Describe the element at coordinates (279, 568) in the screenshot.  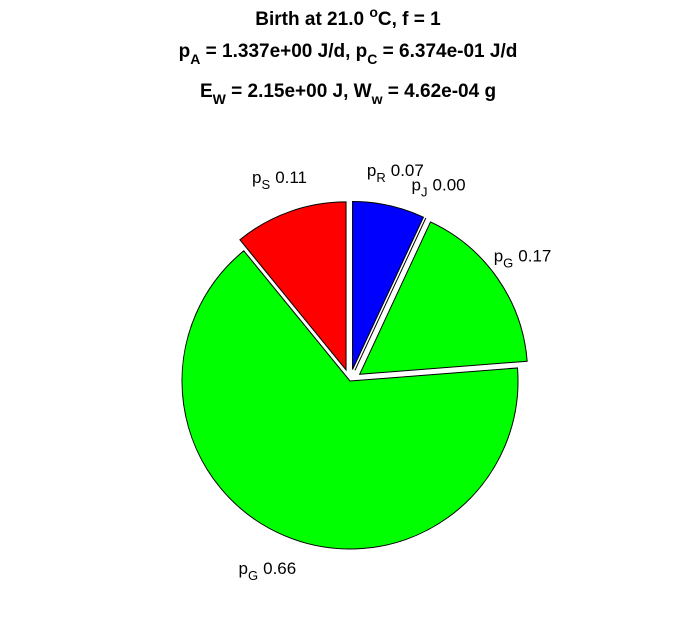
I see `label-value: 0.66` at that location.